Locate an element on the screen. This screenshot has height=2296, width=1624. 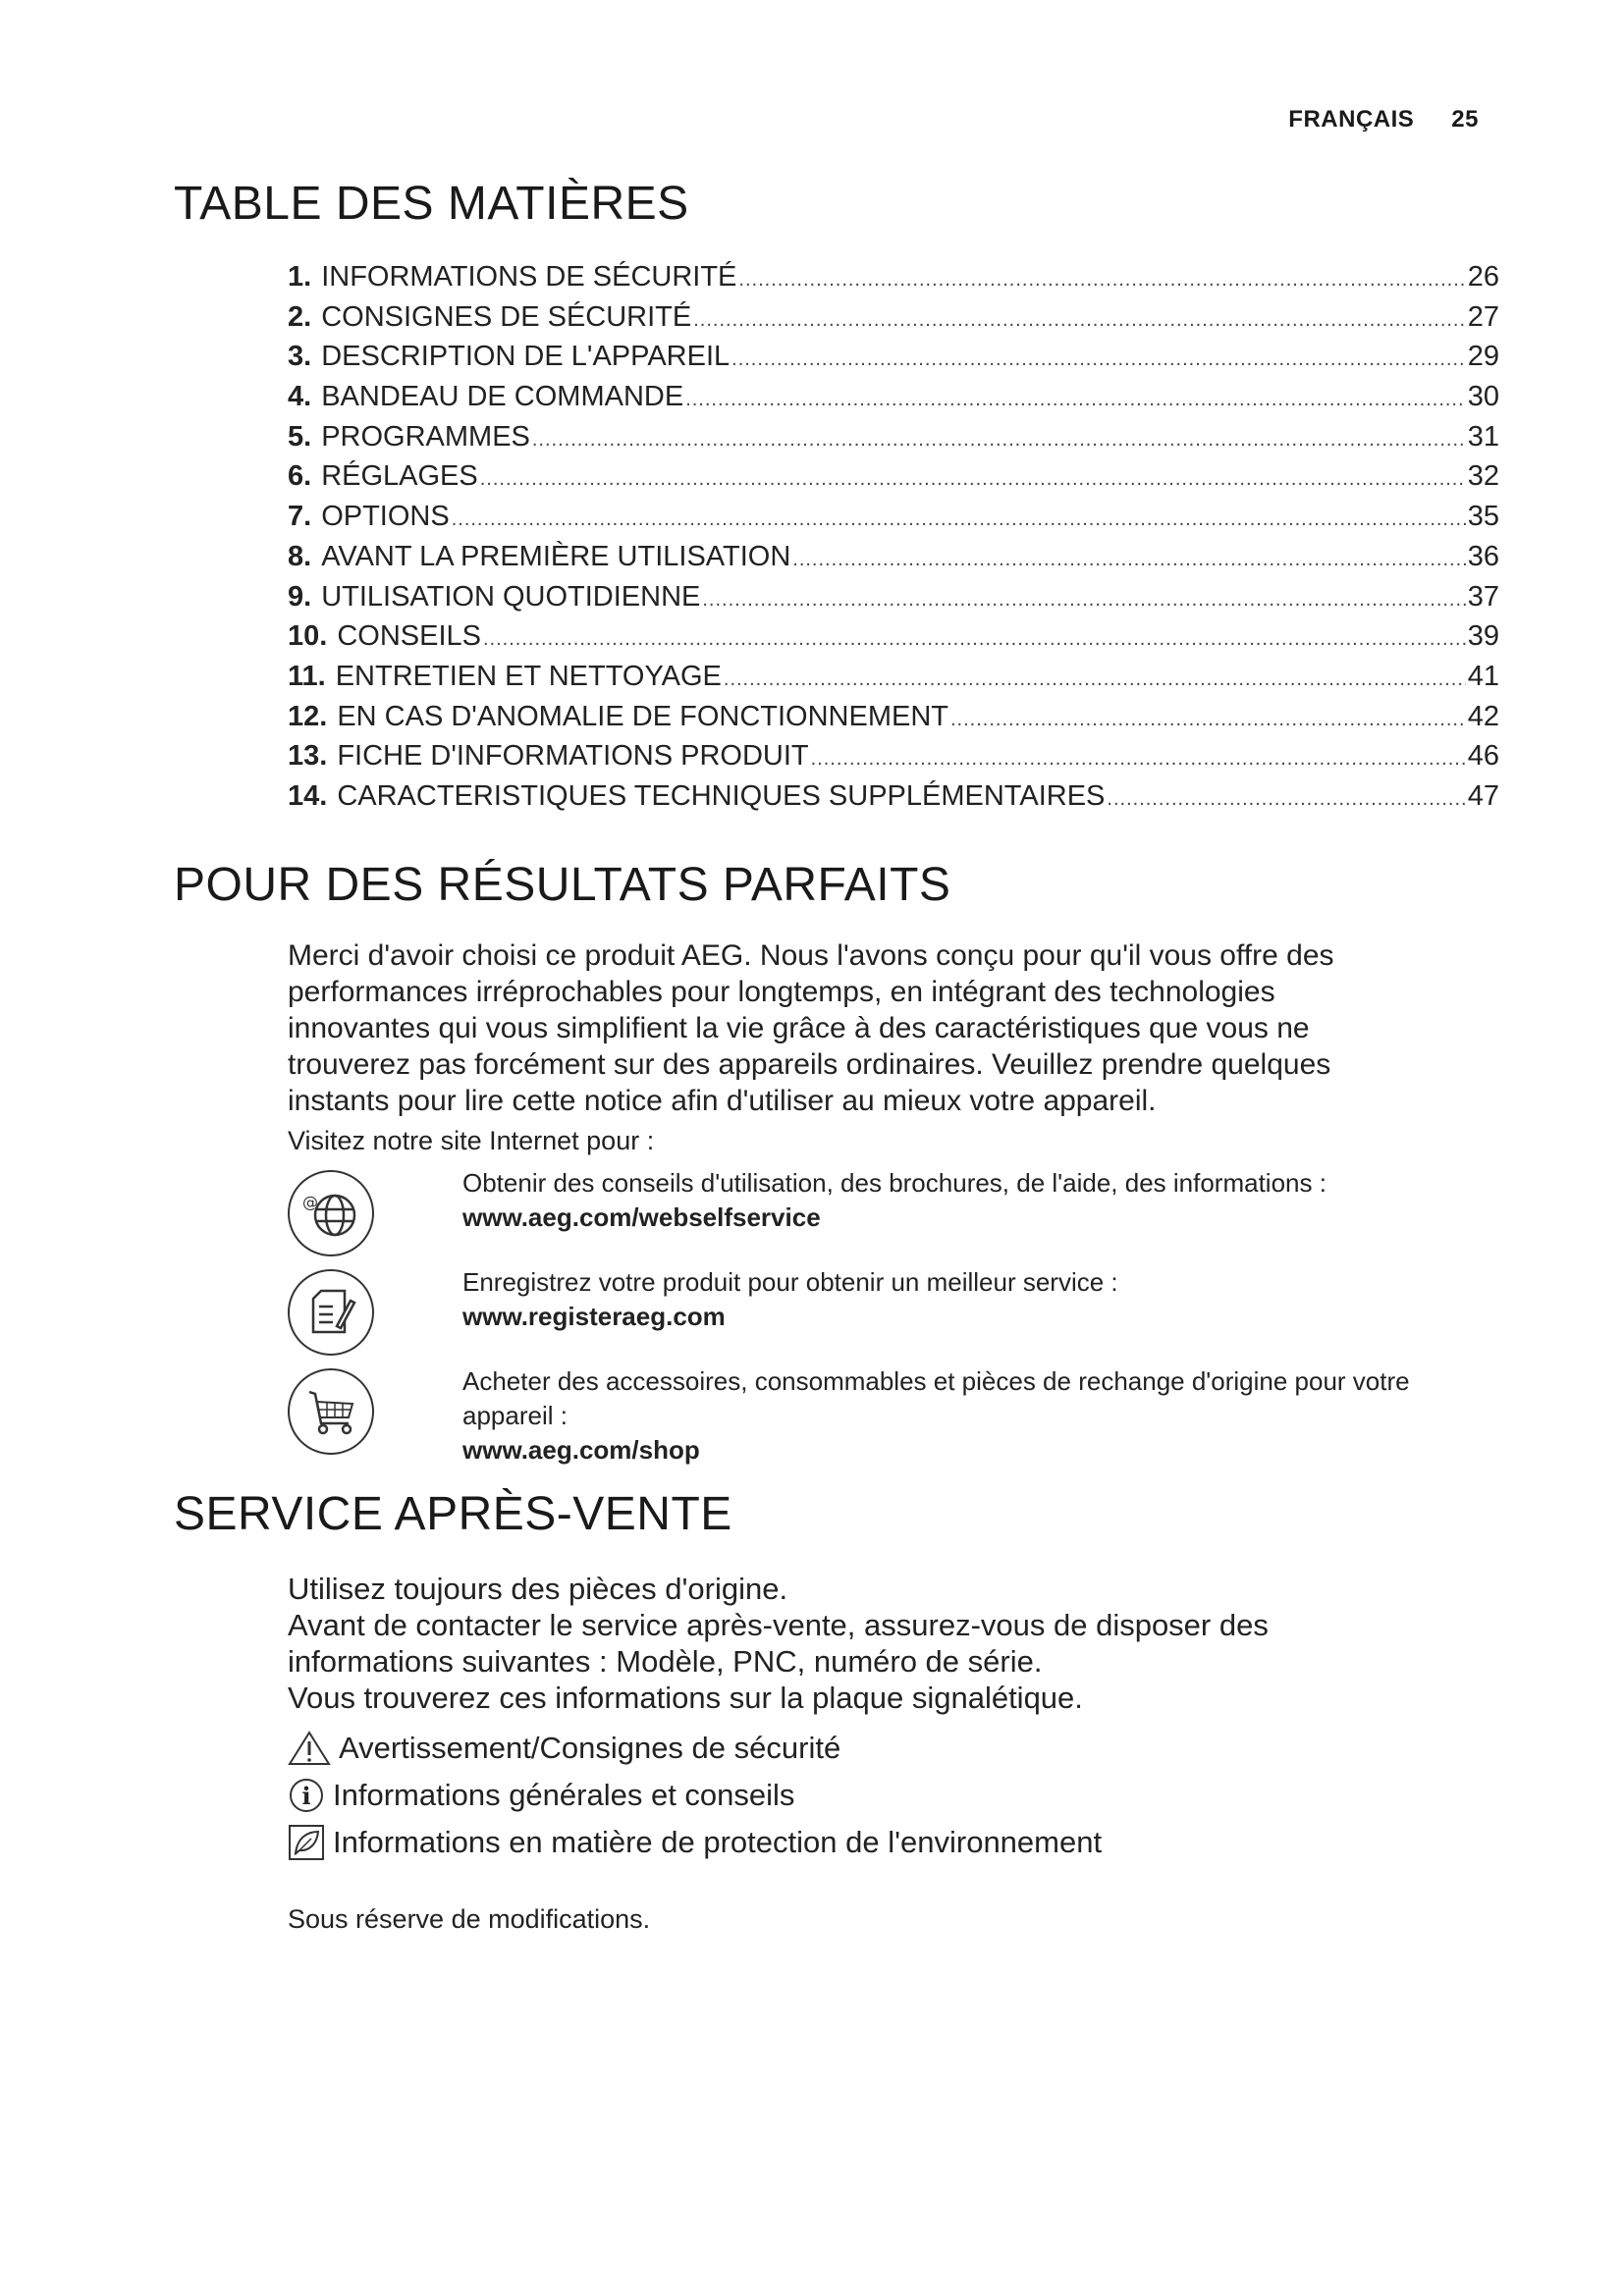
toc-item-page: 46 is located at coordinates (1483, 756).